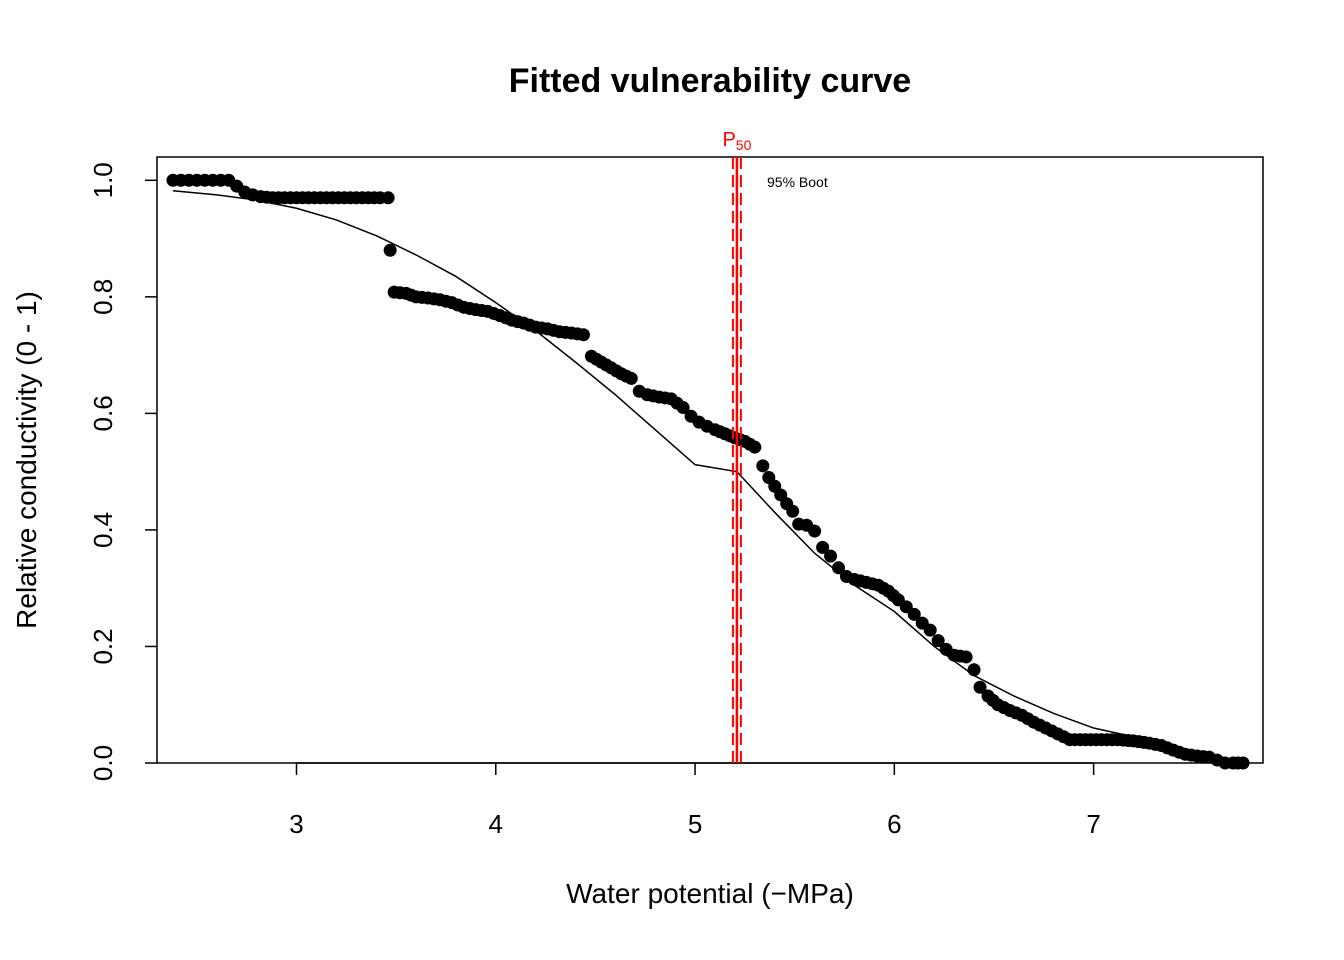  Describe the element at coordinates (103, 413) in the screenshot. I see `y-tick-label: 0.6` at that location.